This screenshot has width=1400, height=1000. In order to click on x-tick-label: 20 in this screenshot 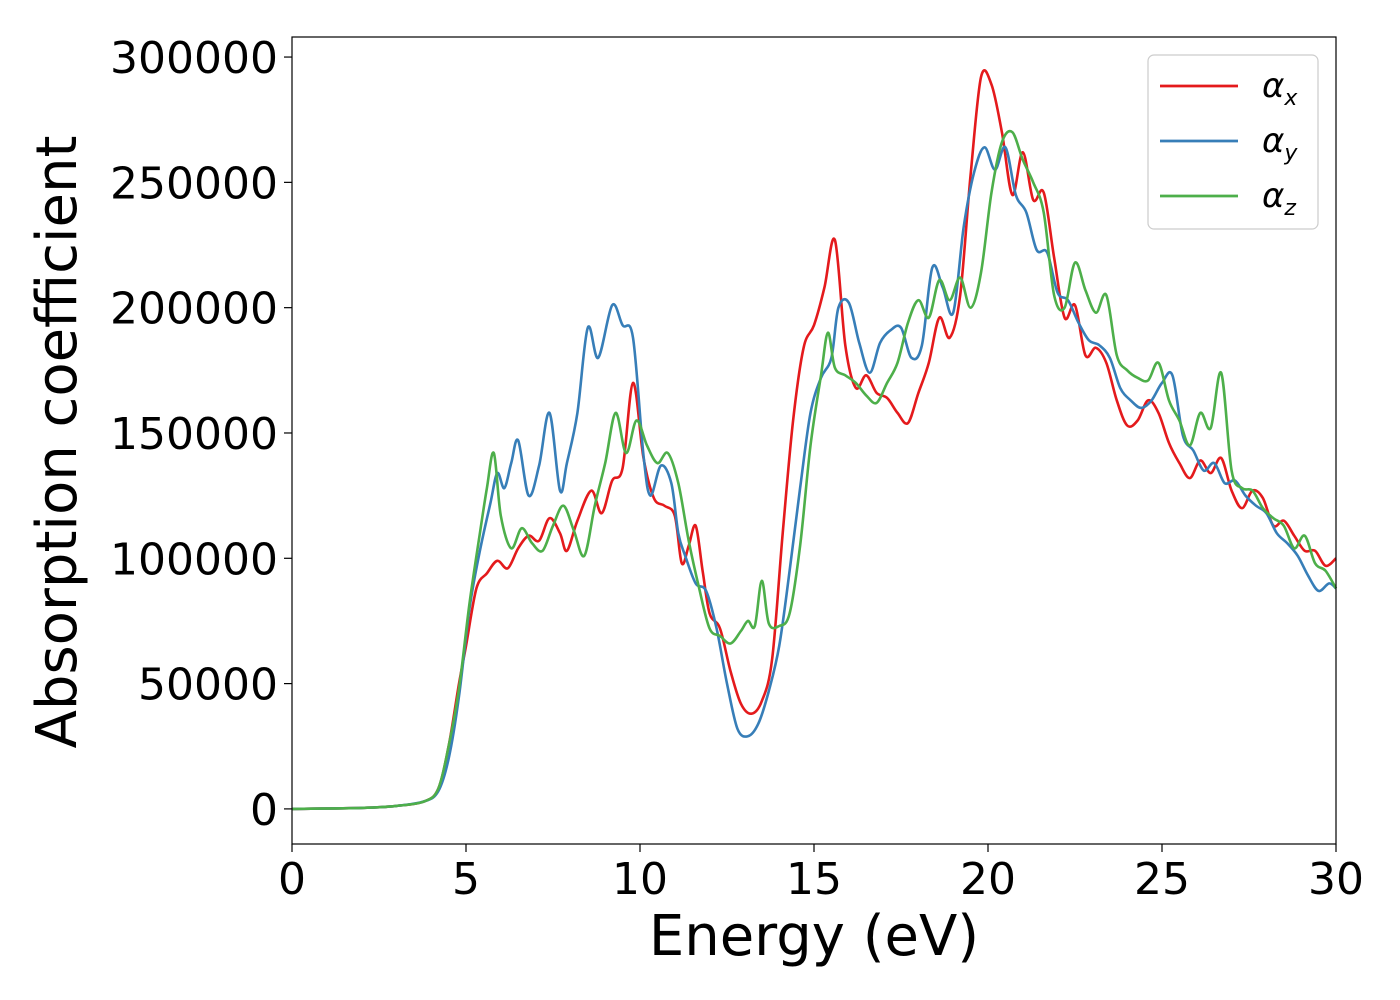, I will do `click(988, 879)`.